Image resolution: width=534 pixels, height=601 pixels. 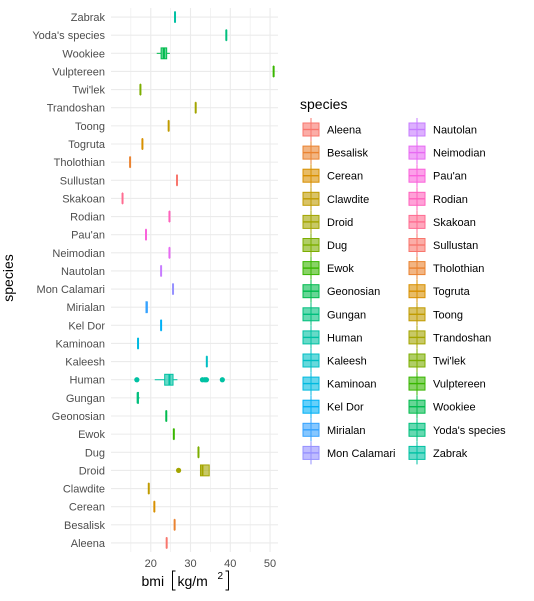 What do you see at coordinates (340, 223) in the screenshot?
I see `legend-label: Droid` at bounding box center [340, 223].